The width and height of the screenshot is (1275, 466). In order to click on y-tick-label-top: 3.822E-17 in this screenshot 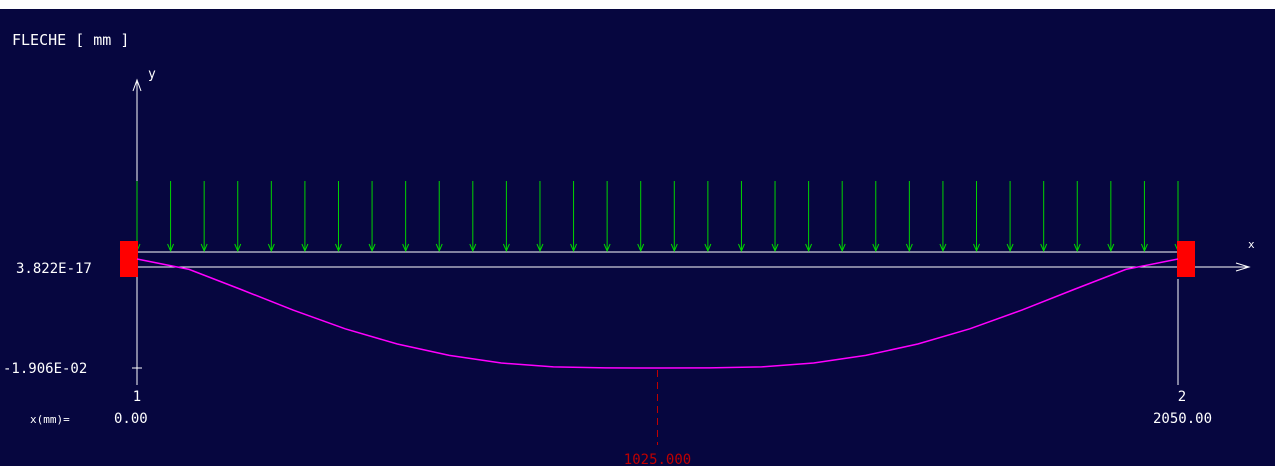, I will do `click(54, 269)`.